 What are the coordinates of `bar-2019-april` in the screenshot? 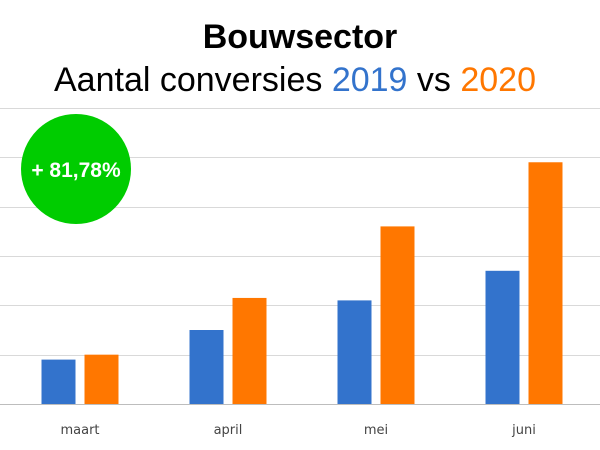 It's located at (206, 367).